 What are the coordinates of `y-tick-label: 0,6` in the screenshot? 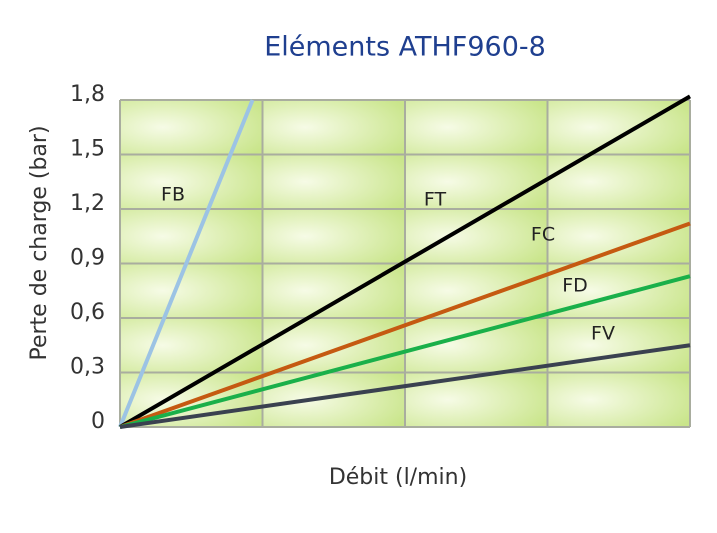 It's located at (87, 312).